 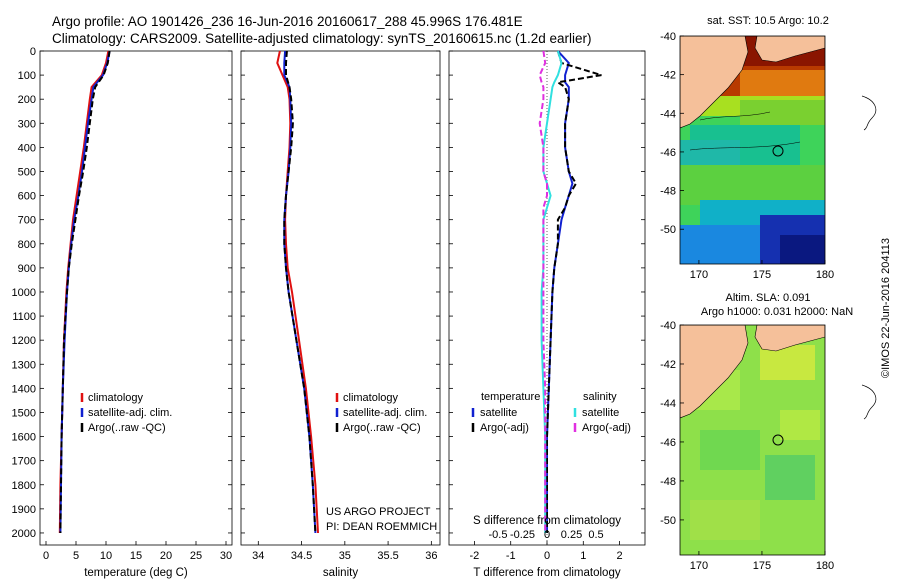 What do you see at coordinates (583, 556) in the screenshot?
I see `differences-xtick-label: 1` at bounding box center [583, 556].